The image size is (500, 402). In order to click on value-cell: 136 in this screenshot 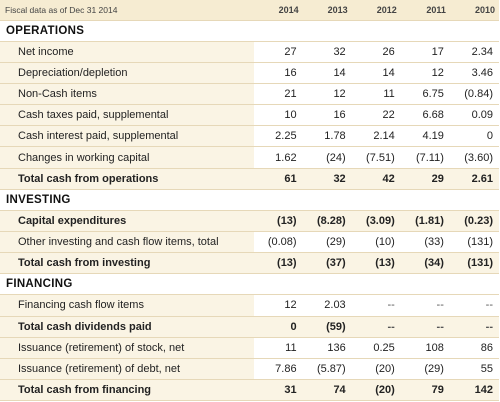, I will do `click(327, 348)`.